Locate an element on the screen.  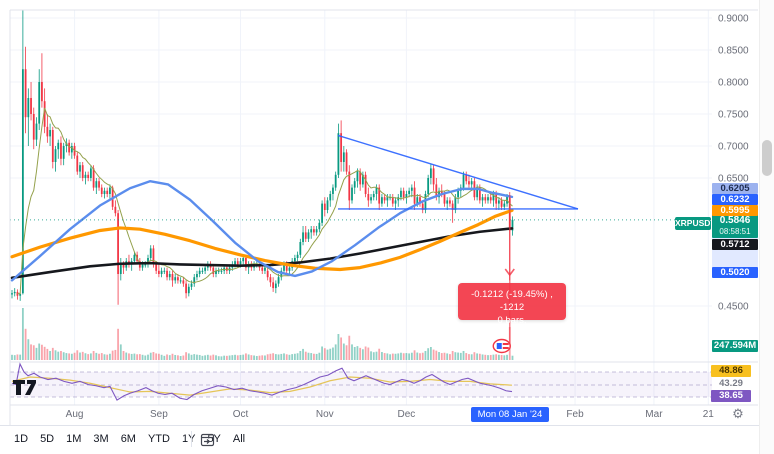
range-button-5D: 5D is located at coordinates (47, 439).